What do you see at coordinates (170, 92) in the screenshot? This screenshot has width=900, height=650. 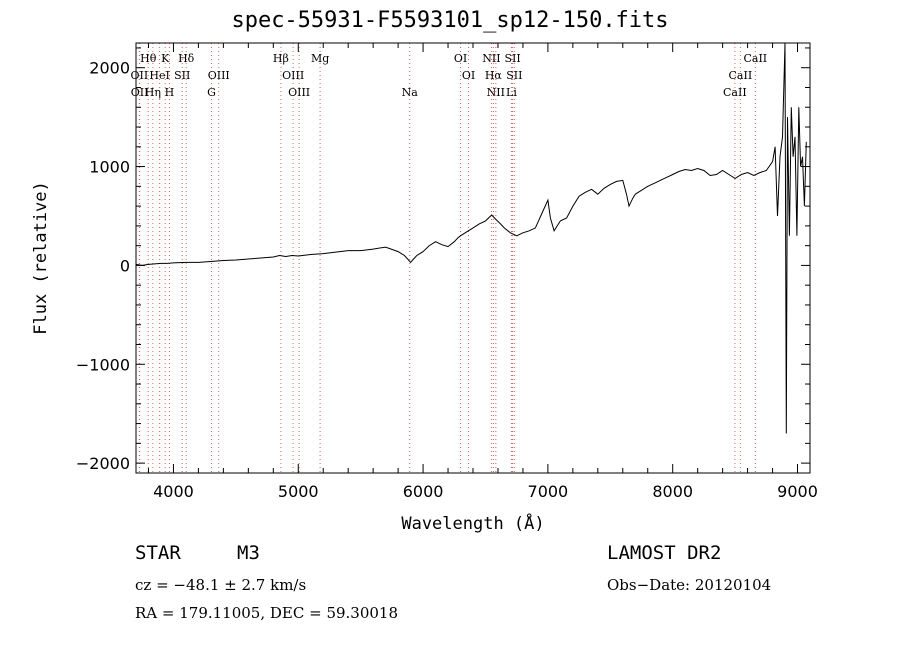 I see `spectral-line-label: H` at bounding box center [170, 92].